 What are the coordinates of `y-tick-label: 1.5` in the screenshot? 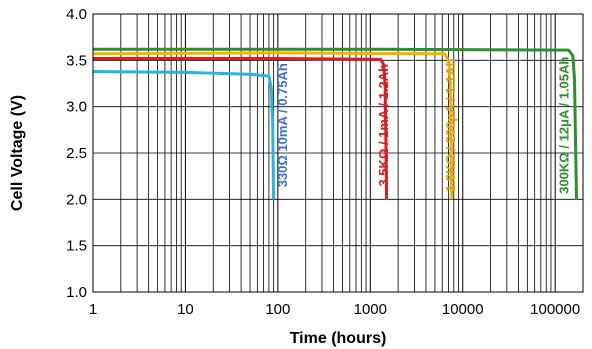 It's located at (76, 246).